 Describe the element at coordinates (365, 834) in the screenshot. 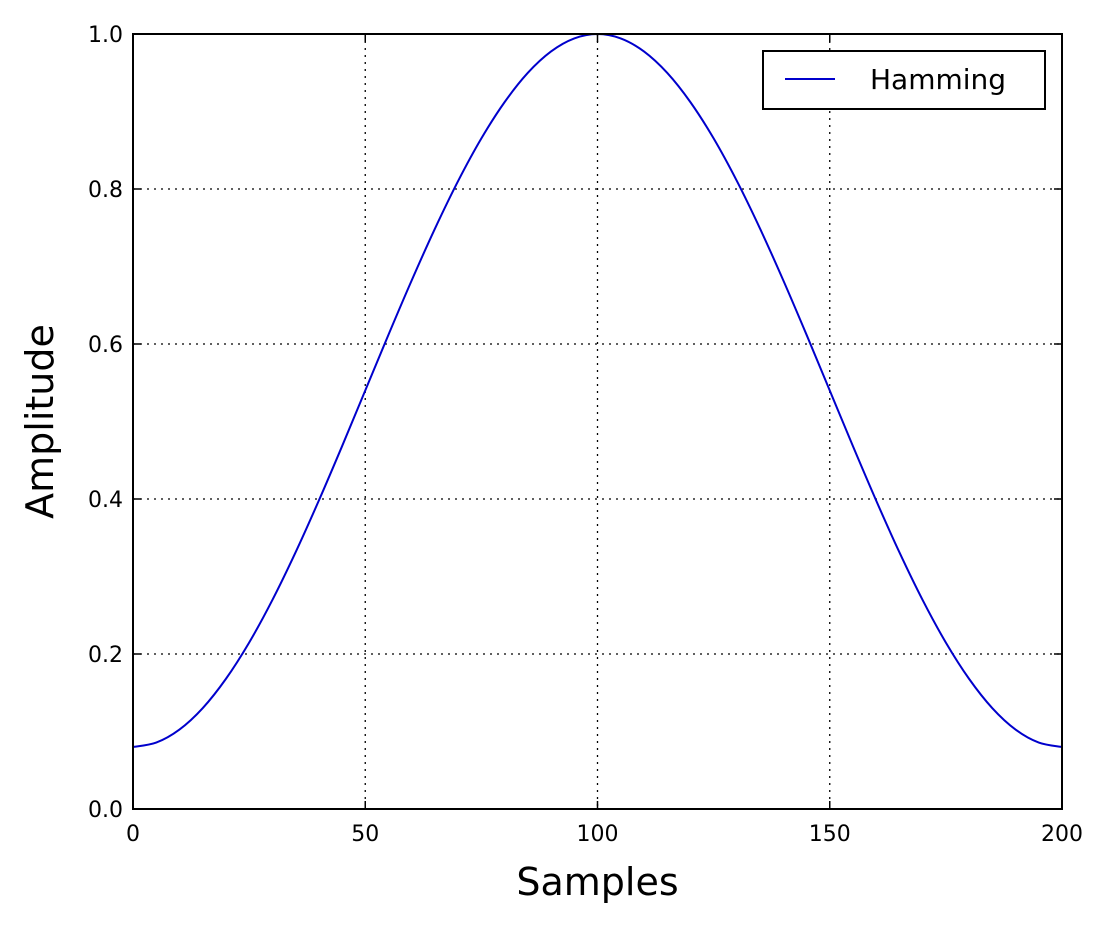

I see `x-tick-label: 50` at that location.